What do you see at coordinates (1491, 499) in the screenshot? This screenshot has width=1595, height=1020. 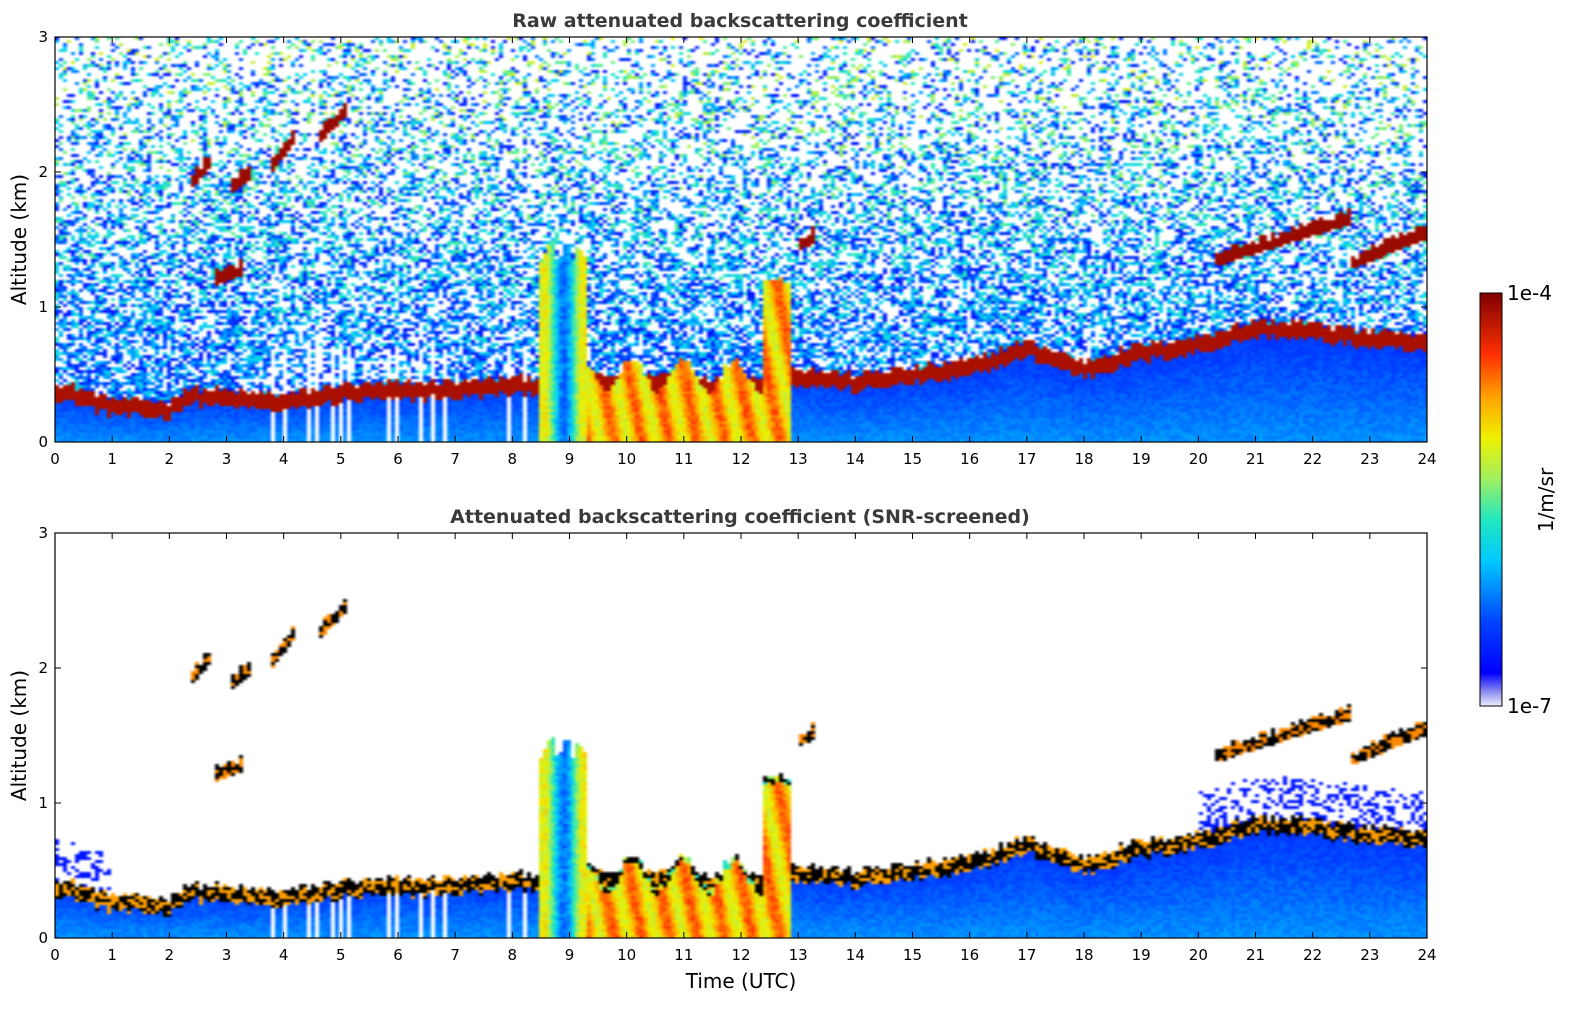 I see `colorbar-gradient` at bounding box center [1491, 499].